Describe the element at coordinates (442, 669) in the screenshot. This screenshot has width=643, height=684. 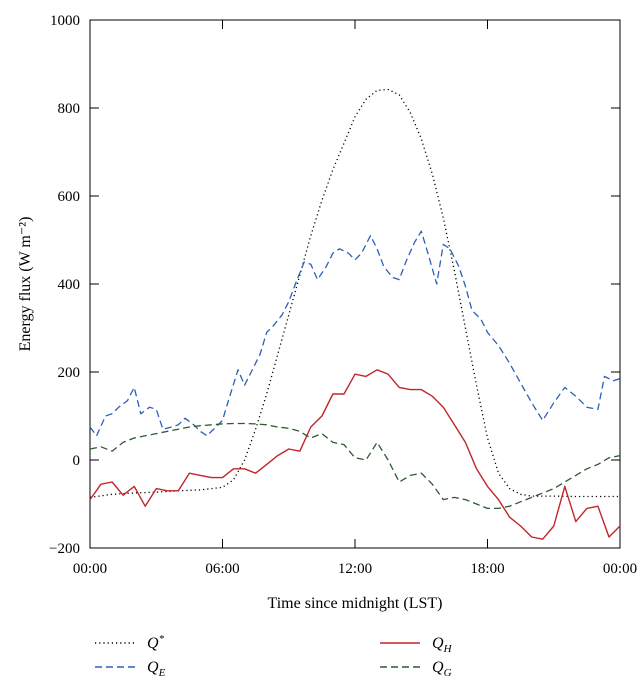
I see `legend-label: QG` at that location.